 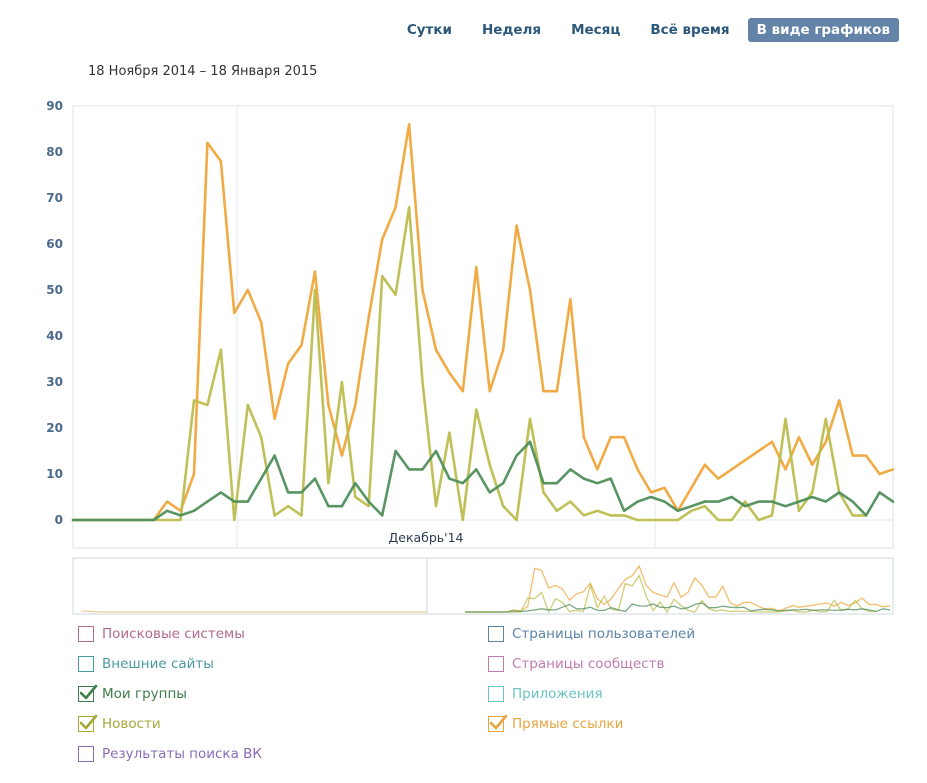 I want to click on y-tick-label: 60, so click(x=54, y=244).